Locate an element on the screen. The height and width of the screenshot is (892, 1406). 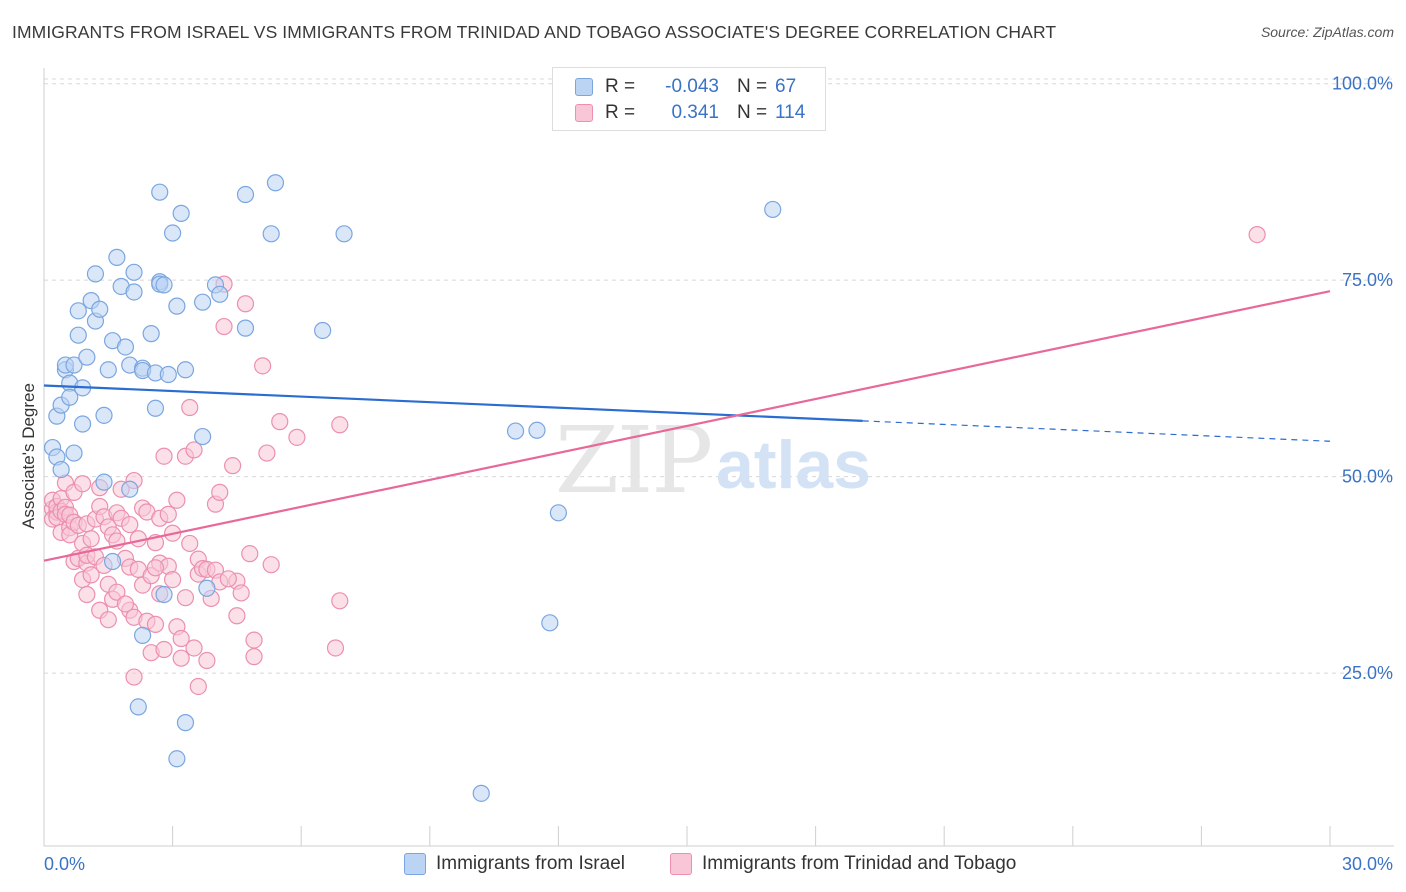
x-tick-label: 0.0% is located at coordinates (64, 864).